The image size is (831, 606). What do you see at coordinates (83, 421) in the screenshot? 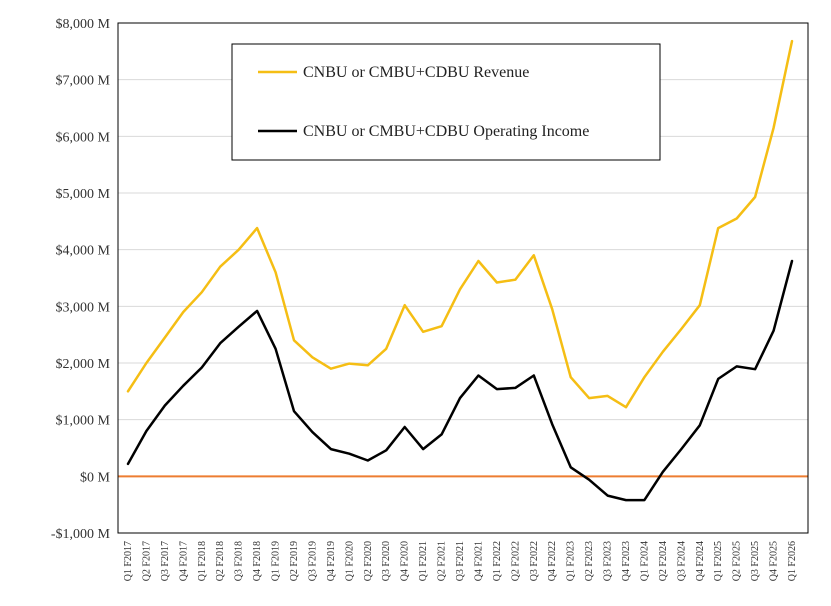
I see `y-tick-label: $1,000 M` at bounding box center [83, 421].